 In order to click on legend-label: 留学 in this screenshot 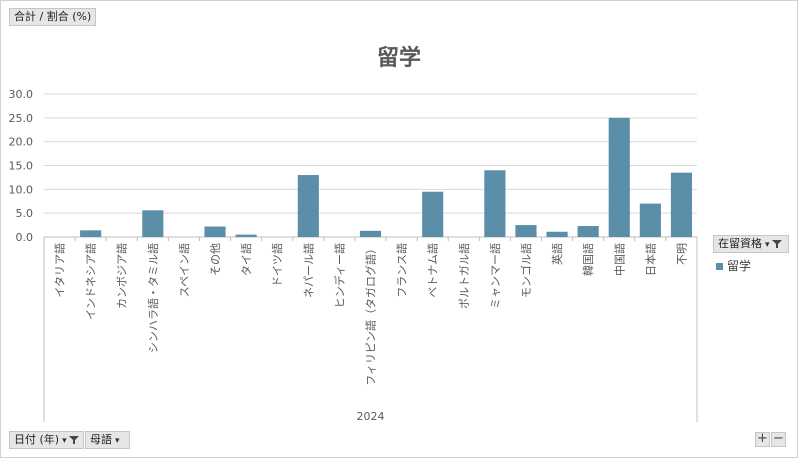, I will do `click(739, 266)`.